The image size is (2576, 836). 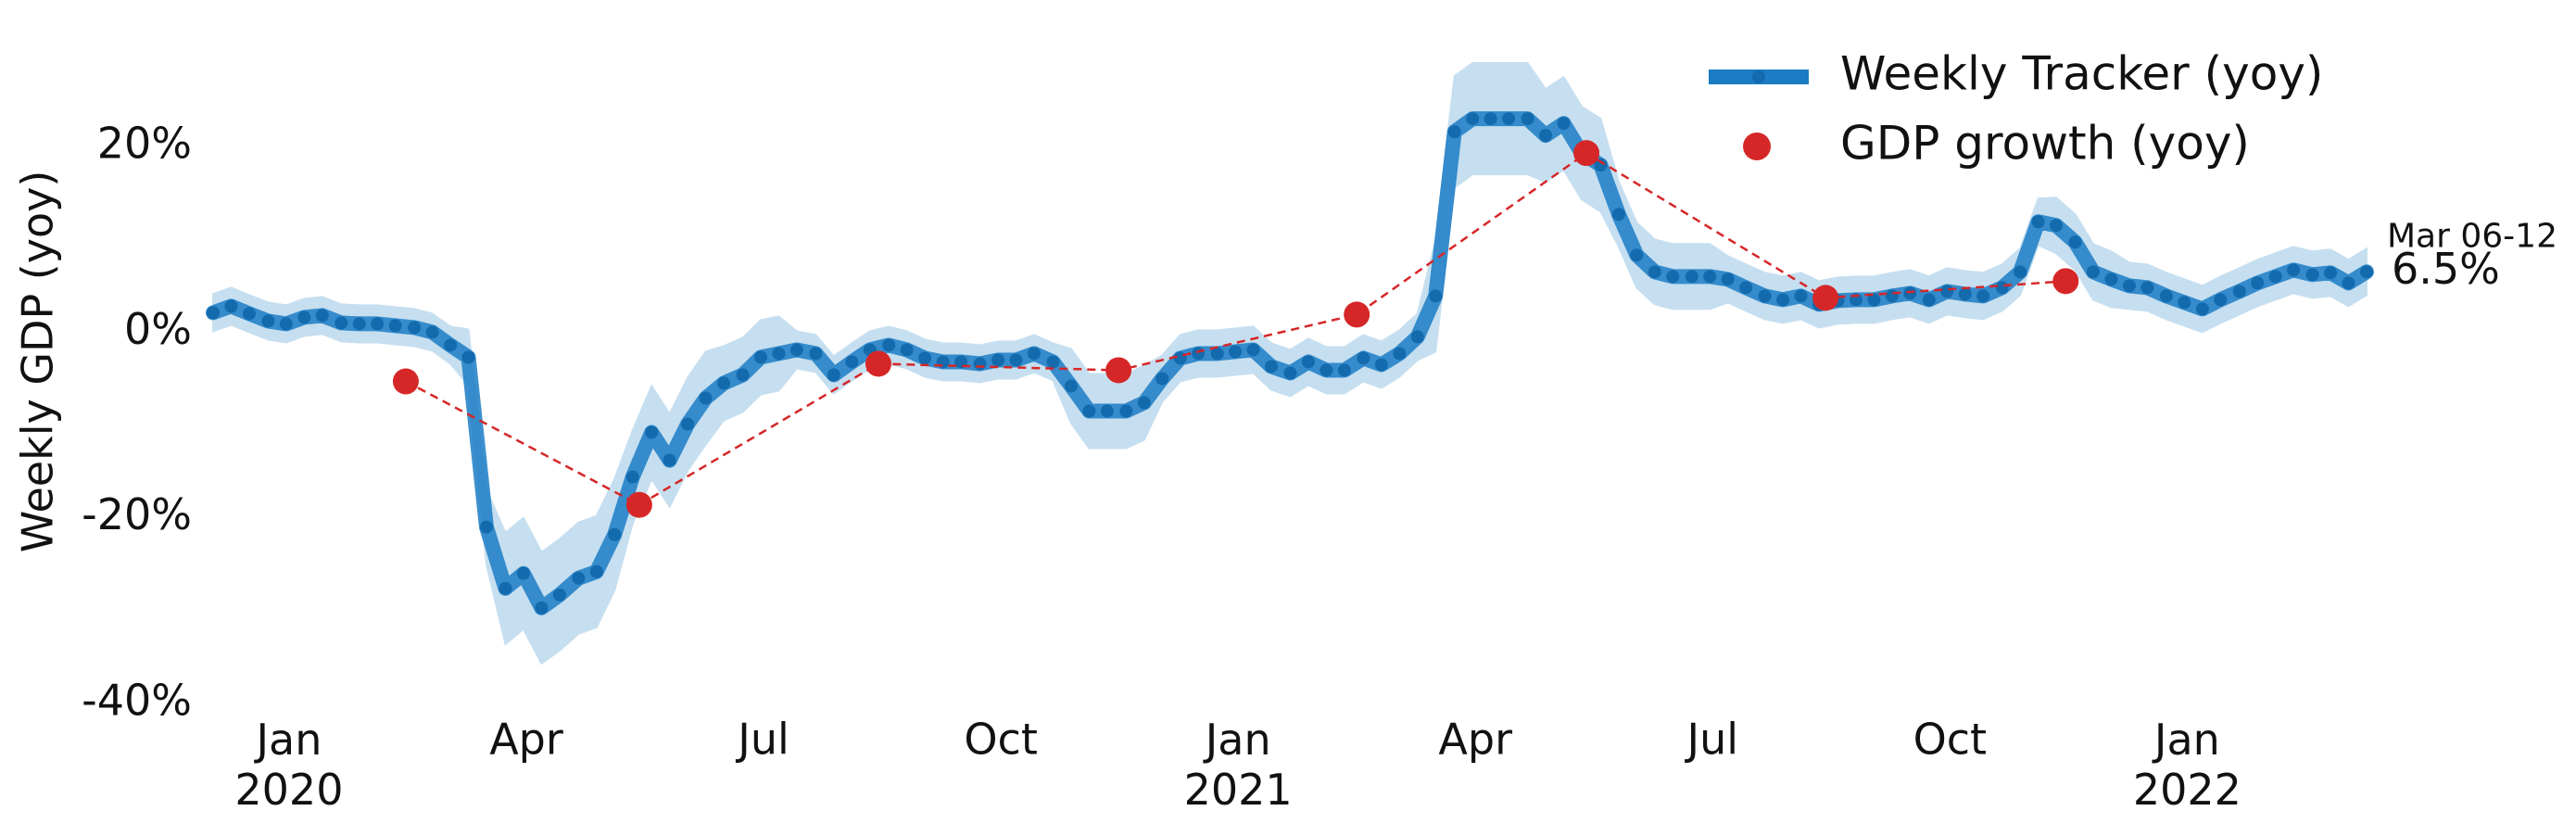 I want to click on y-tick-label: -40%, so click(x=137, y=701).